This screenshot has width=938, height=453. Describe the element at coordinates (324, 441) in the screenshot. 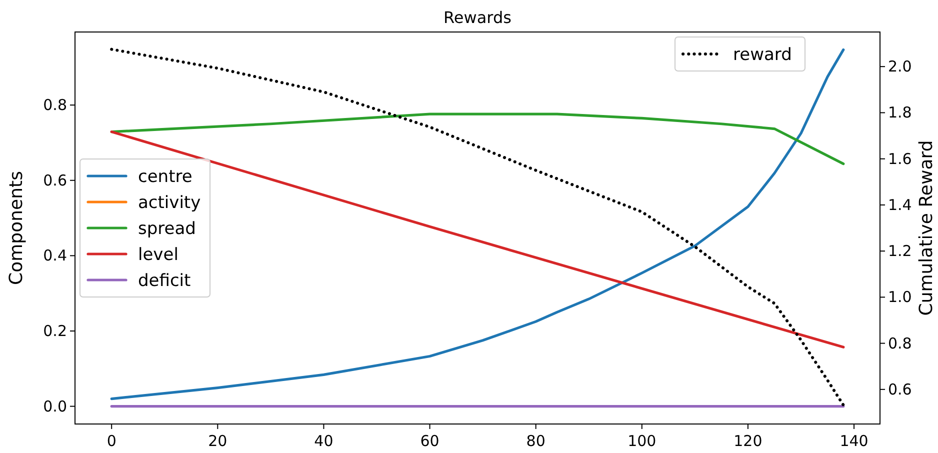

I see `x-tick-label: 40` at that location.